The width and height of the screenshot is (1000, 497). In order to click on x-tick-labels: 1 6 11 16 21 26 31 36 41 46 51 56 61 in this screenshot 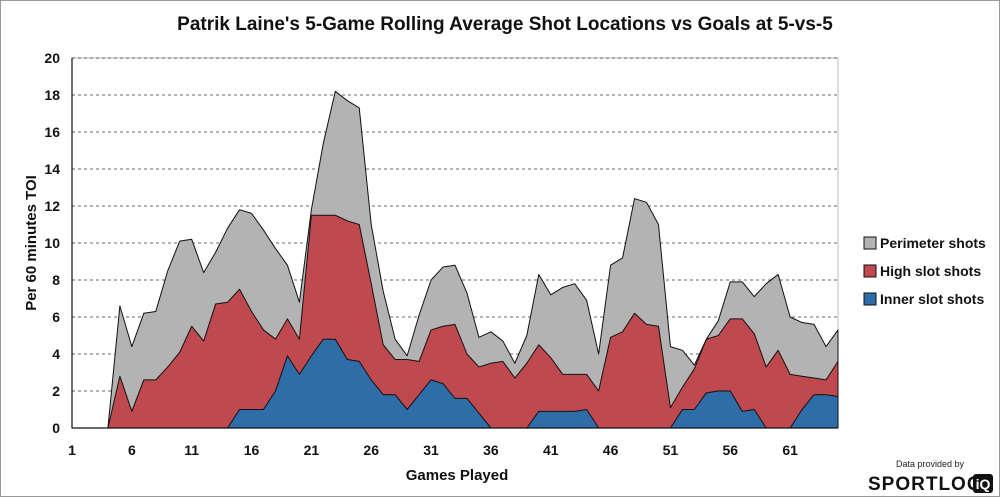, I will do `click(433, 450)`.